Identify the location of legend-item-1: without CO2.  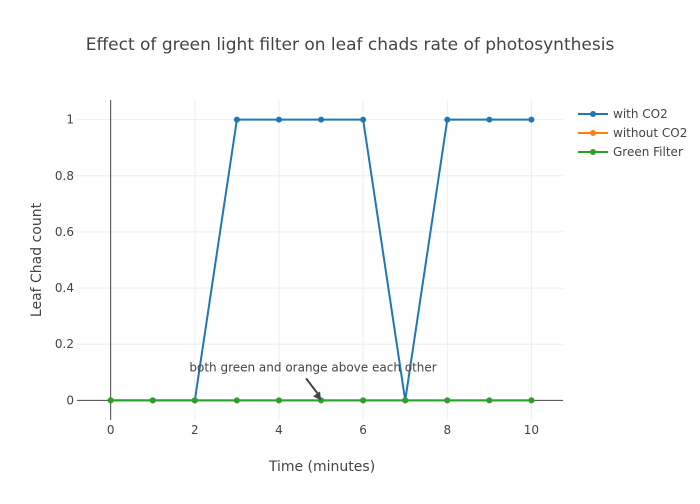
(632, 133).